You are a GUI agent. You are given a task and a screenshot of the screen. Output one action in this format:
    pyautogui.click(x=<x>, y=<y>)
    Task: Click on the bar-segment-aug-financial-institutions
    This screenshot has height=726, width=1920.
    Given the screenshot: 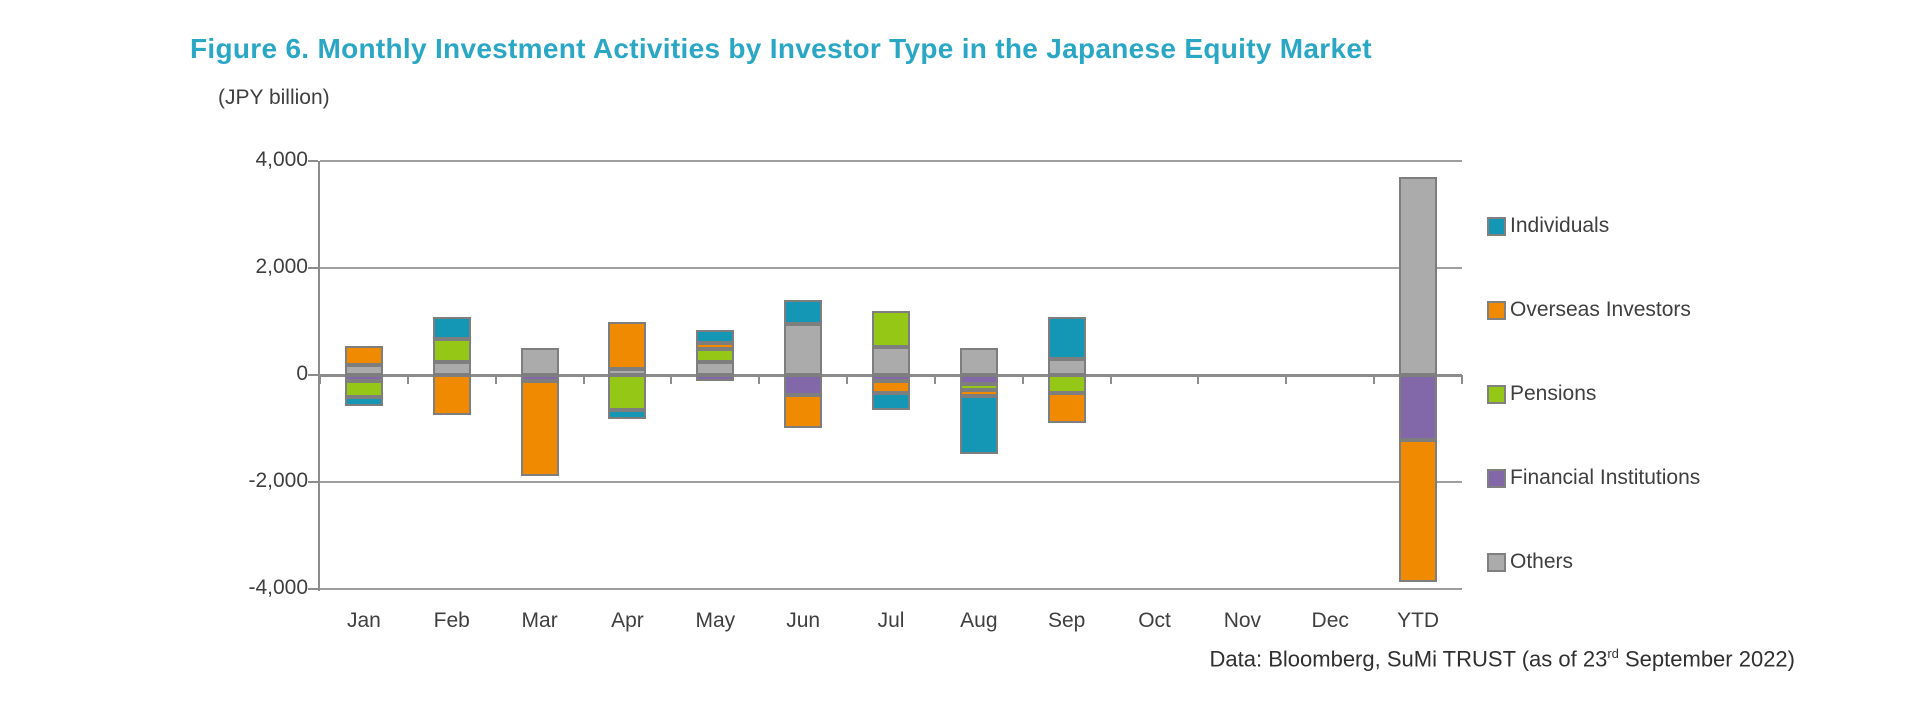 What is the action you would take?
    pyautogui.click(x=978, y=380)
    